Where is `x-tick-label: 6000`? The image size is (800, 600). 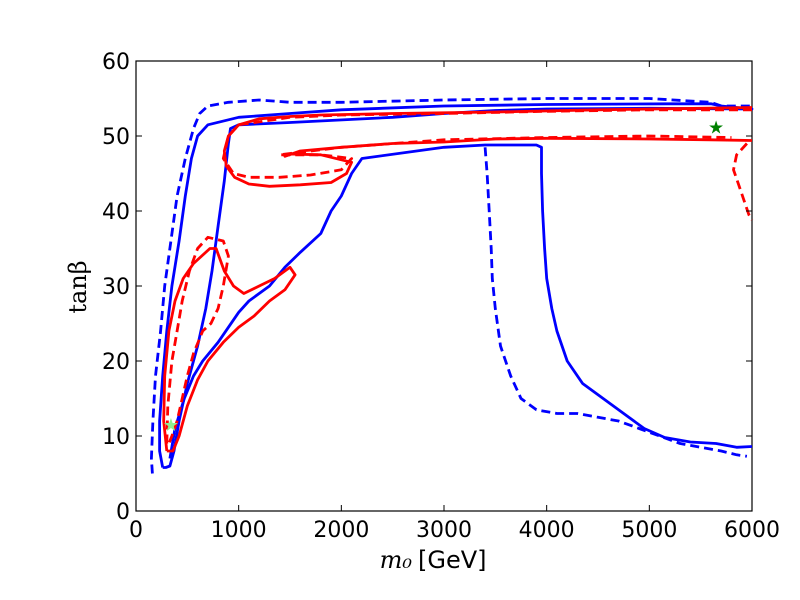 x-tick-label: 6000 is located at coordinates (752, 530).